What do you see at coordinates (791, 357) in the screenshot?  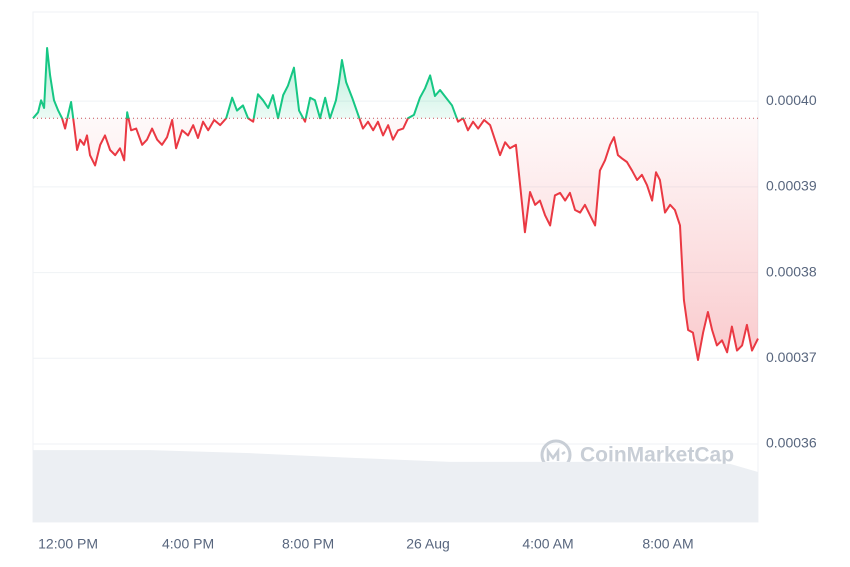 I see `y-tick-label: 0.00037` at bounding box center [791, 357].